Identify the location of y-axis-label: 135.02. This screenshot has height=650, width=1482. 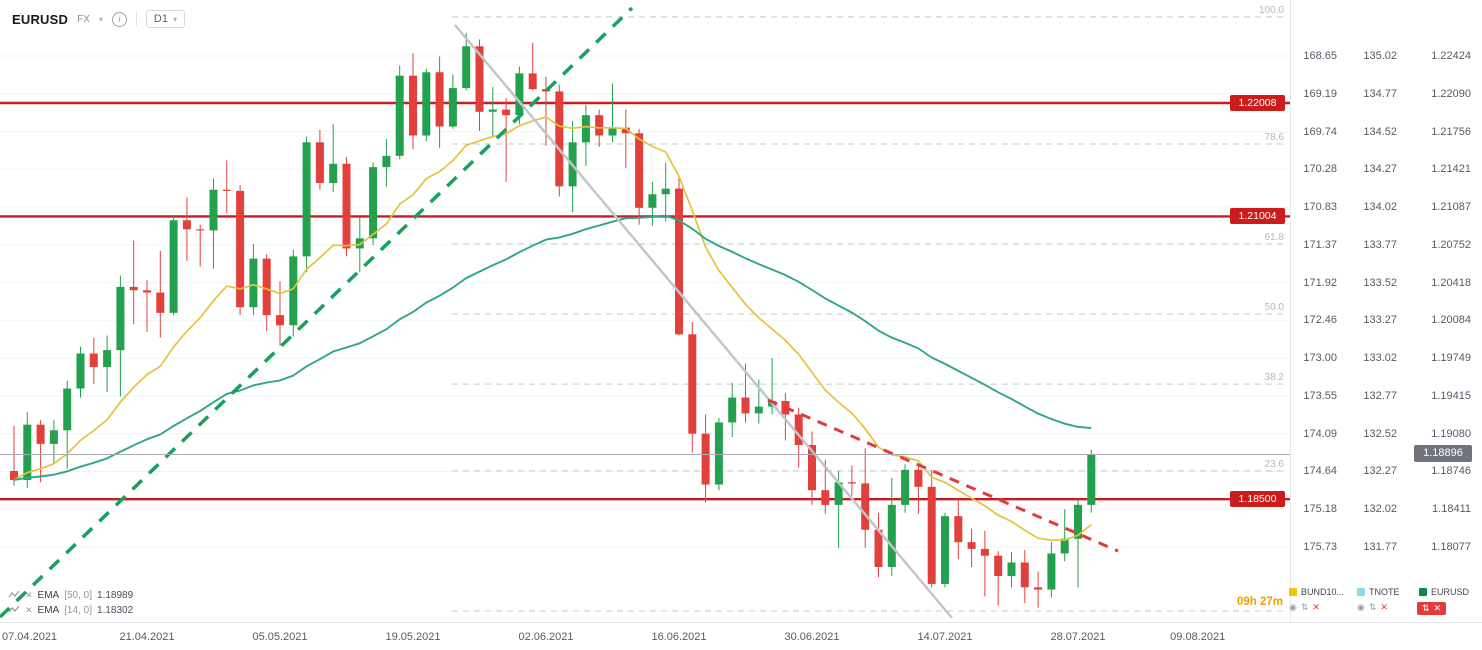
(1380, 56).